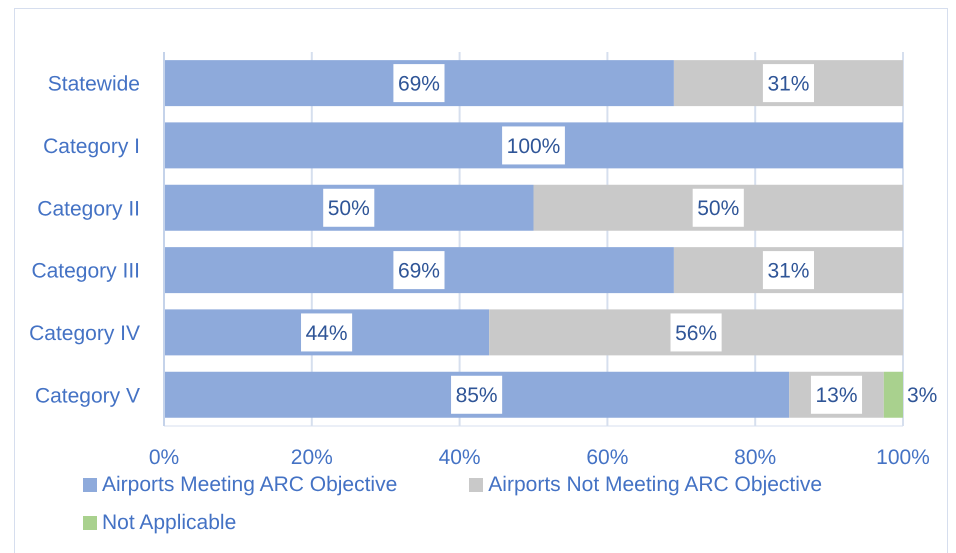  I want to click on data-label: 56%, so click(696, 333).